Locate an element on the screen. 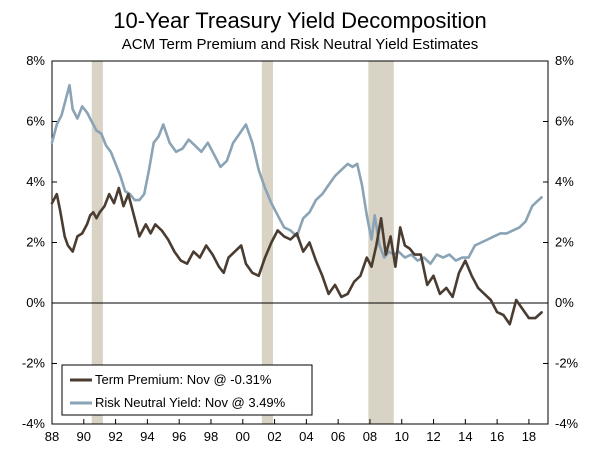  y-tick-label-left: 6% is located at coordinates (35, 121).